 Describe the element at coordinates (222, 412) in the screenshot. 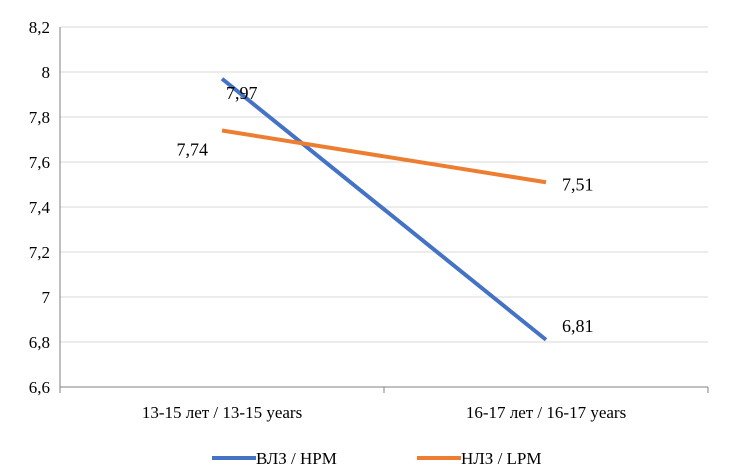

I see `x-category-label: 13-15 лет / 13-15 years` at that location.